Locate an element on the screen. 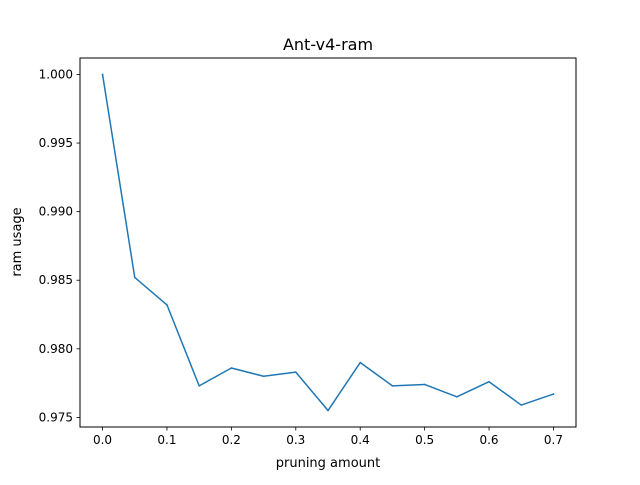 Image resolution: width=640 pixels, height=485 pixels. x-tick-label: 0.2 is located at coordinates (231, 440).